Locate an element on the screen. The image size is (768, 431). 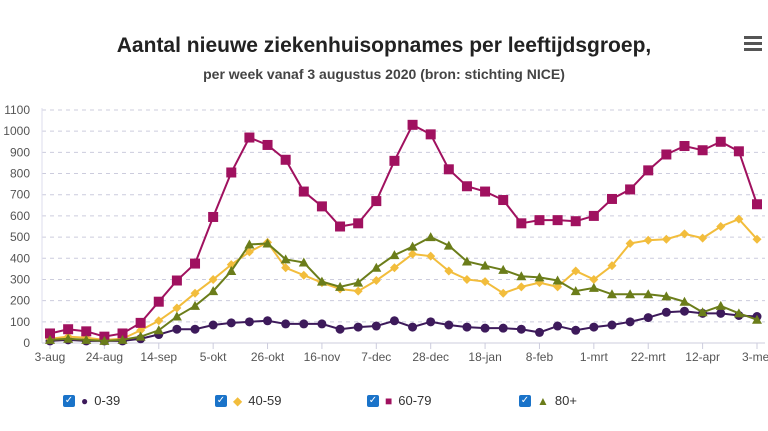
legend-label: 40-59 is located at coordinates (265, 400).